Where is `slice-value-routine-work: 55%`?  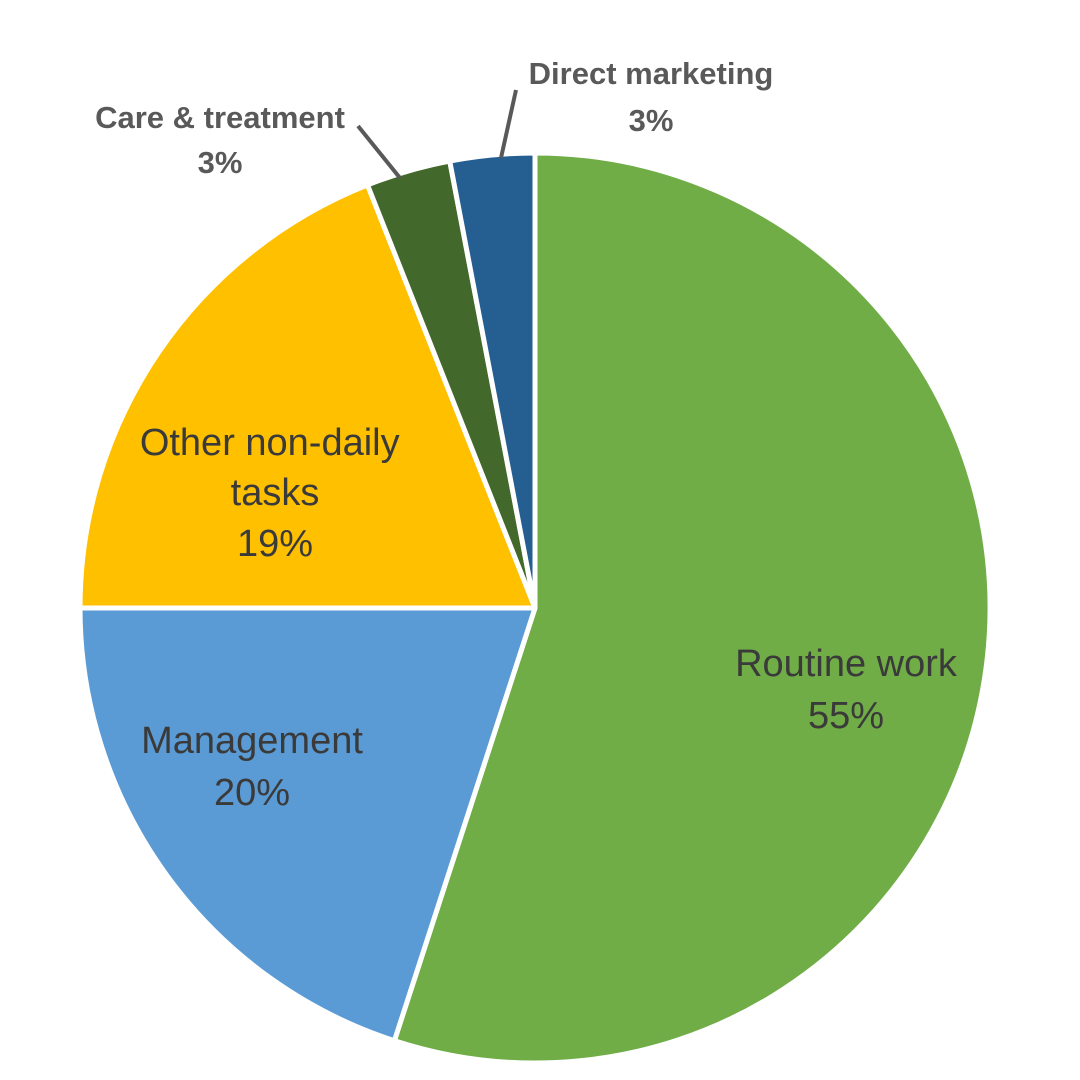 slice-value-routine-work: 55% is located at coordinates (846, 716).